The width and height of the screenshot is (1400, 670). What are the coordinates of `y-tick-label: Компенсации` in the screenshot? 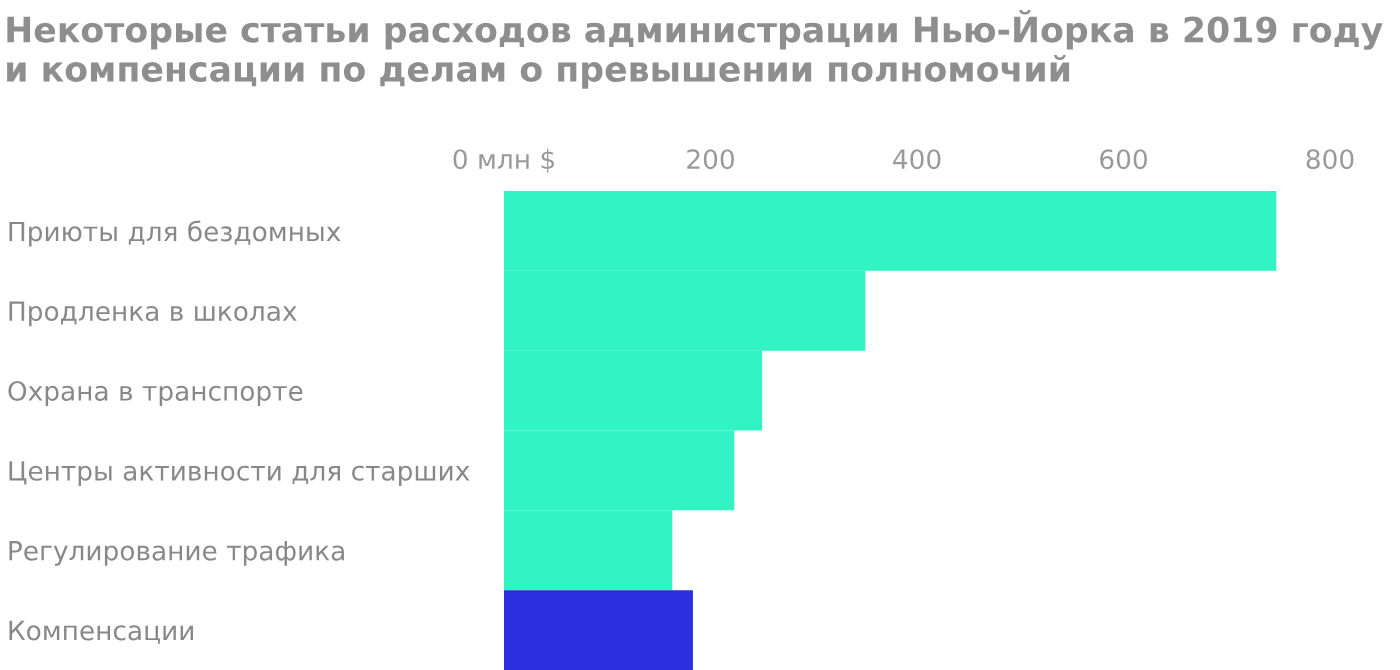 It's located at (101, 632).